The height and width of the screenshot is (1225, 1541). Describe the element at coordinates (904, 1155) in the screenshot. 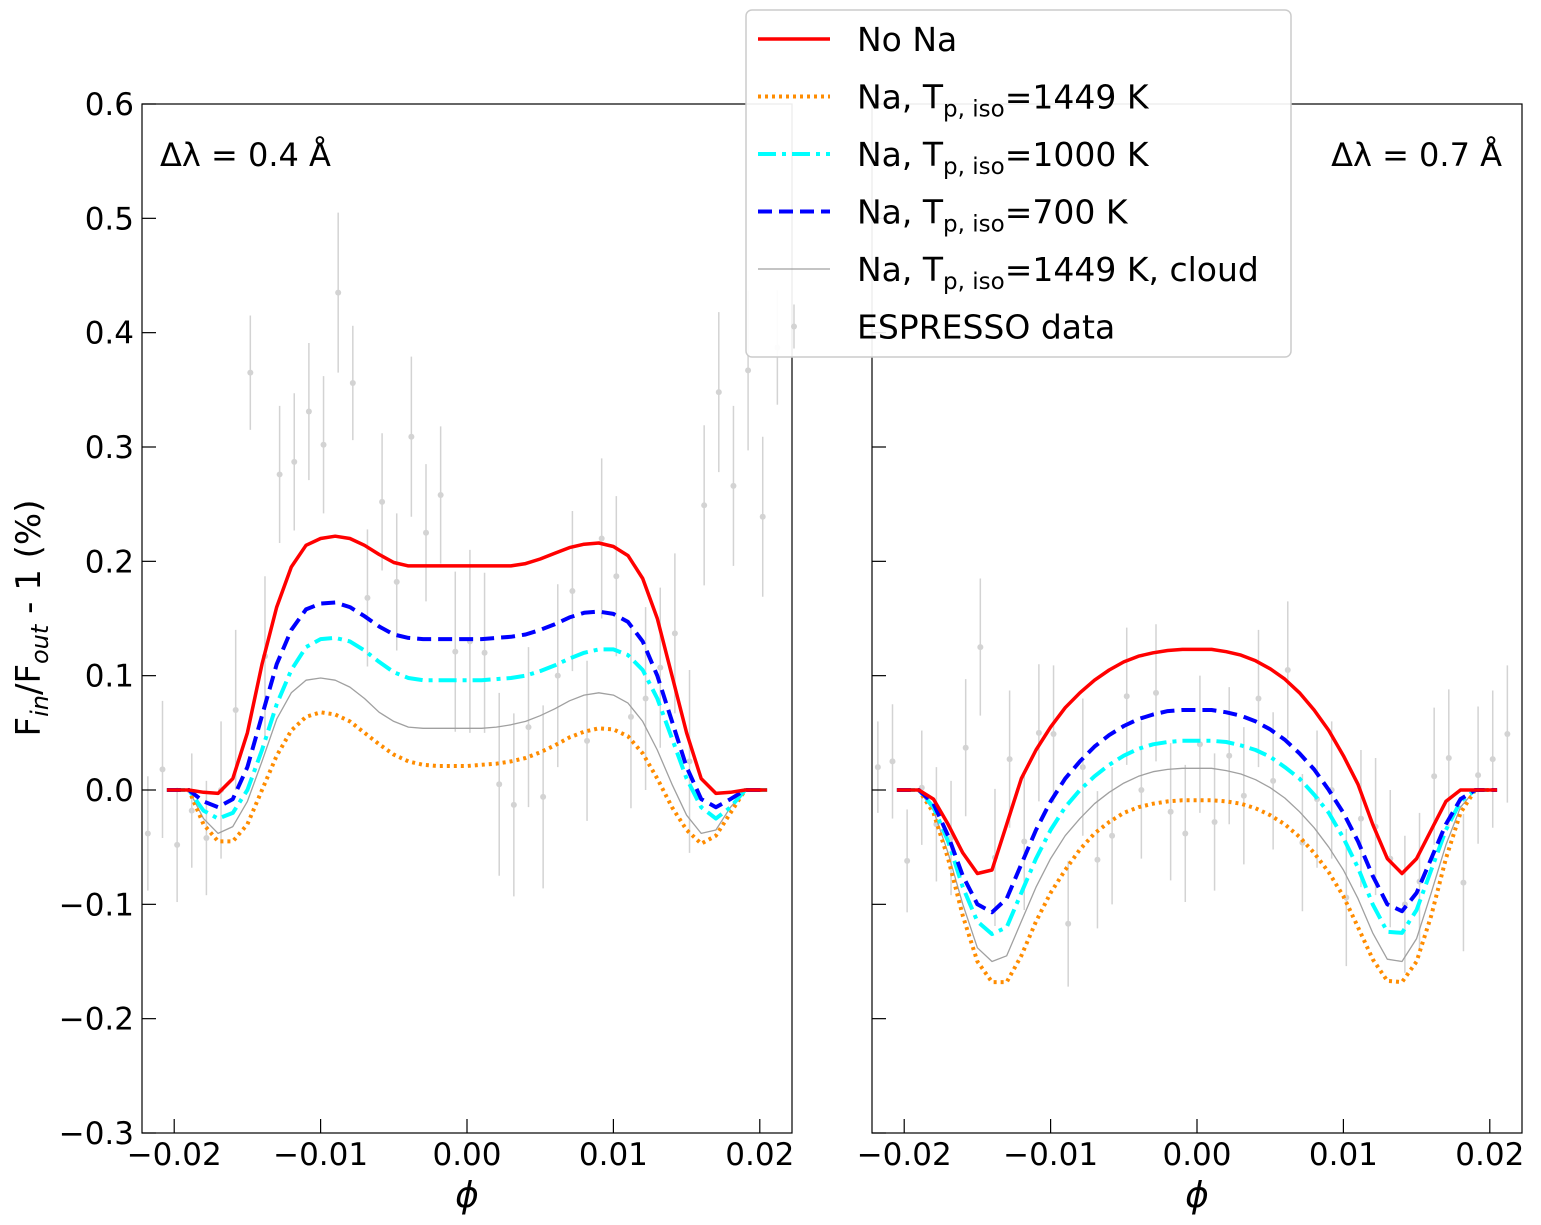

I see `x-tick-label: −0.02` at that location.